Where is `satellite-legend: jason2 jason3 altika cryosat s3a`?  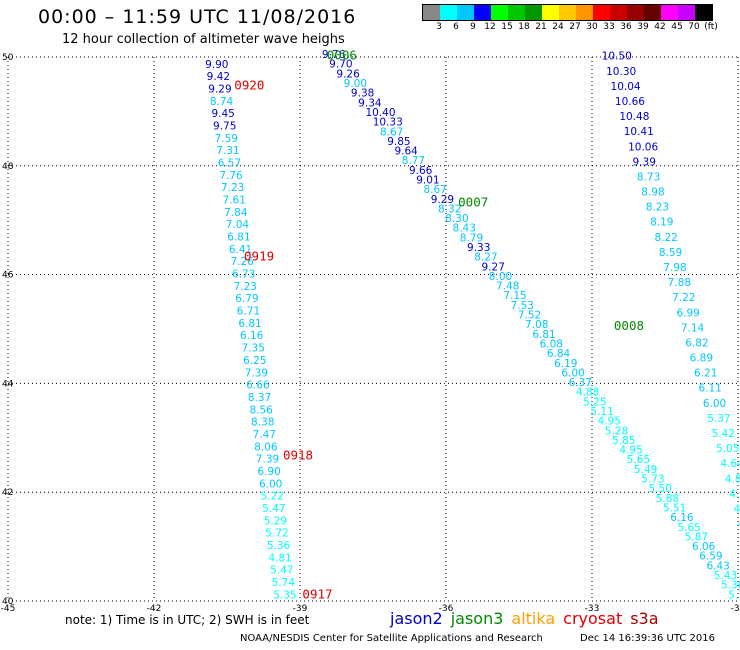
satellite-legend: jason2 jason3 altika cryosat s3a is located at coordinates (528, 618).